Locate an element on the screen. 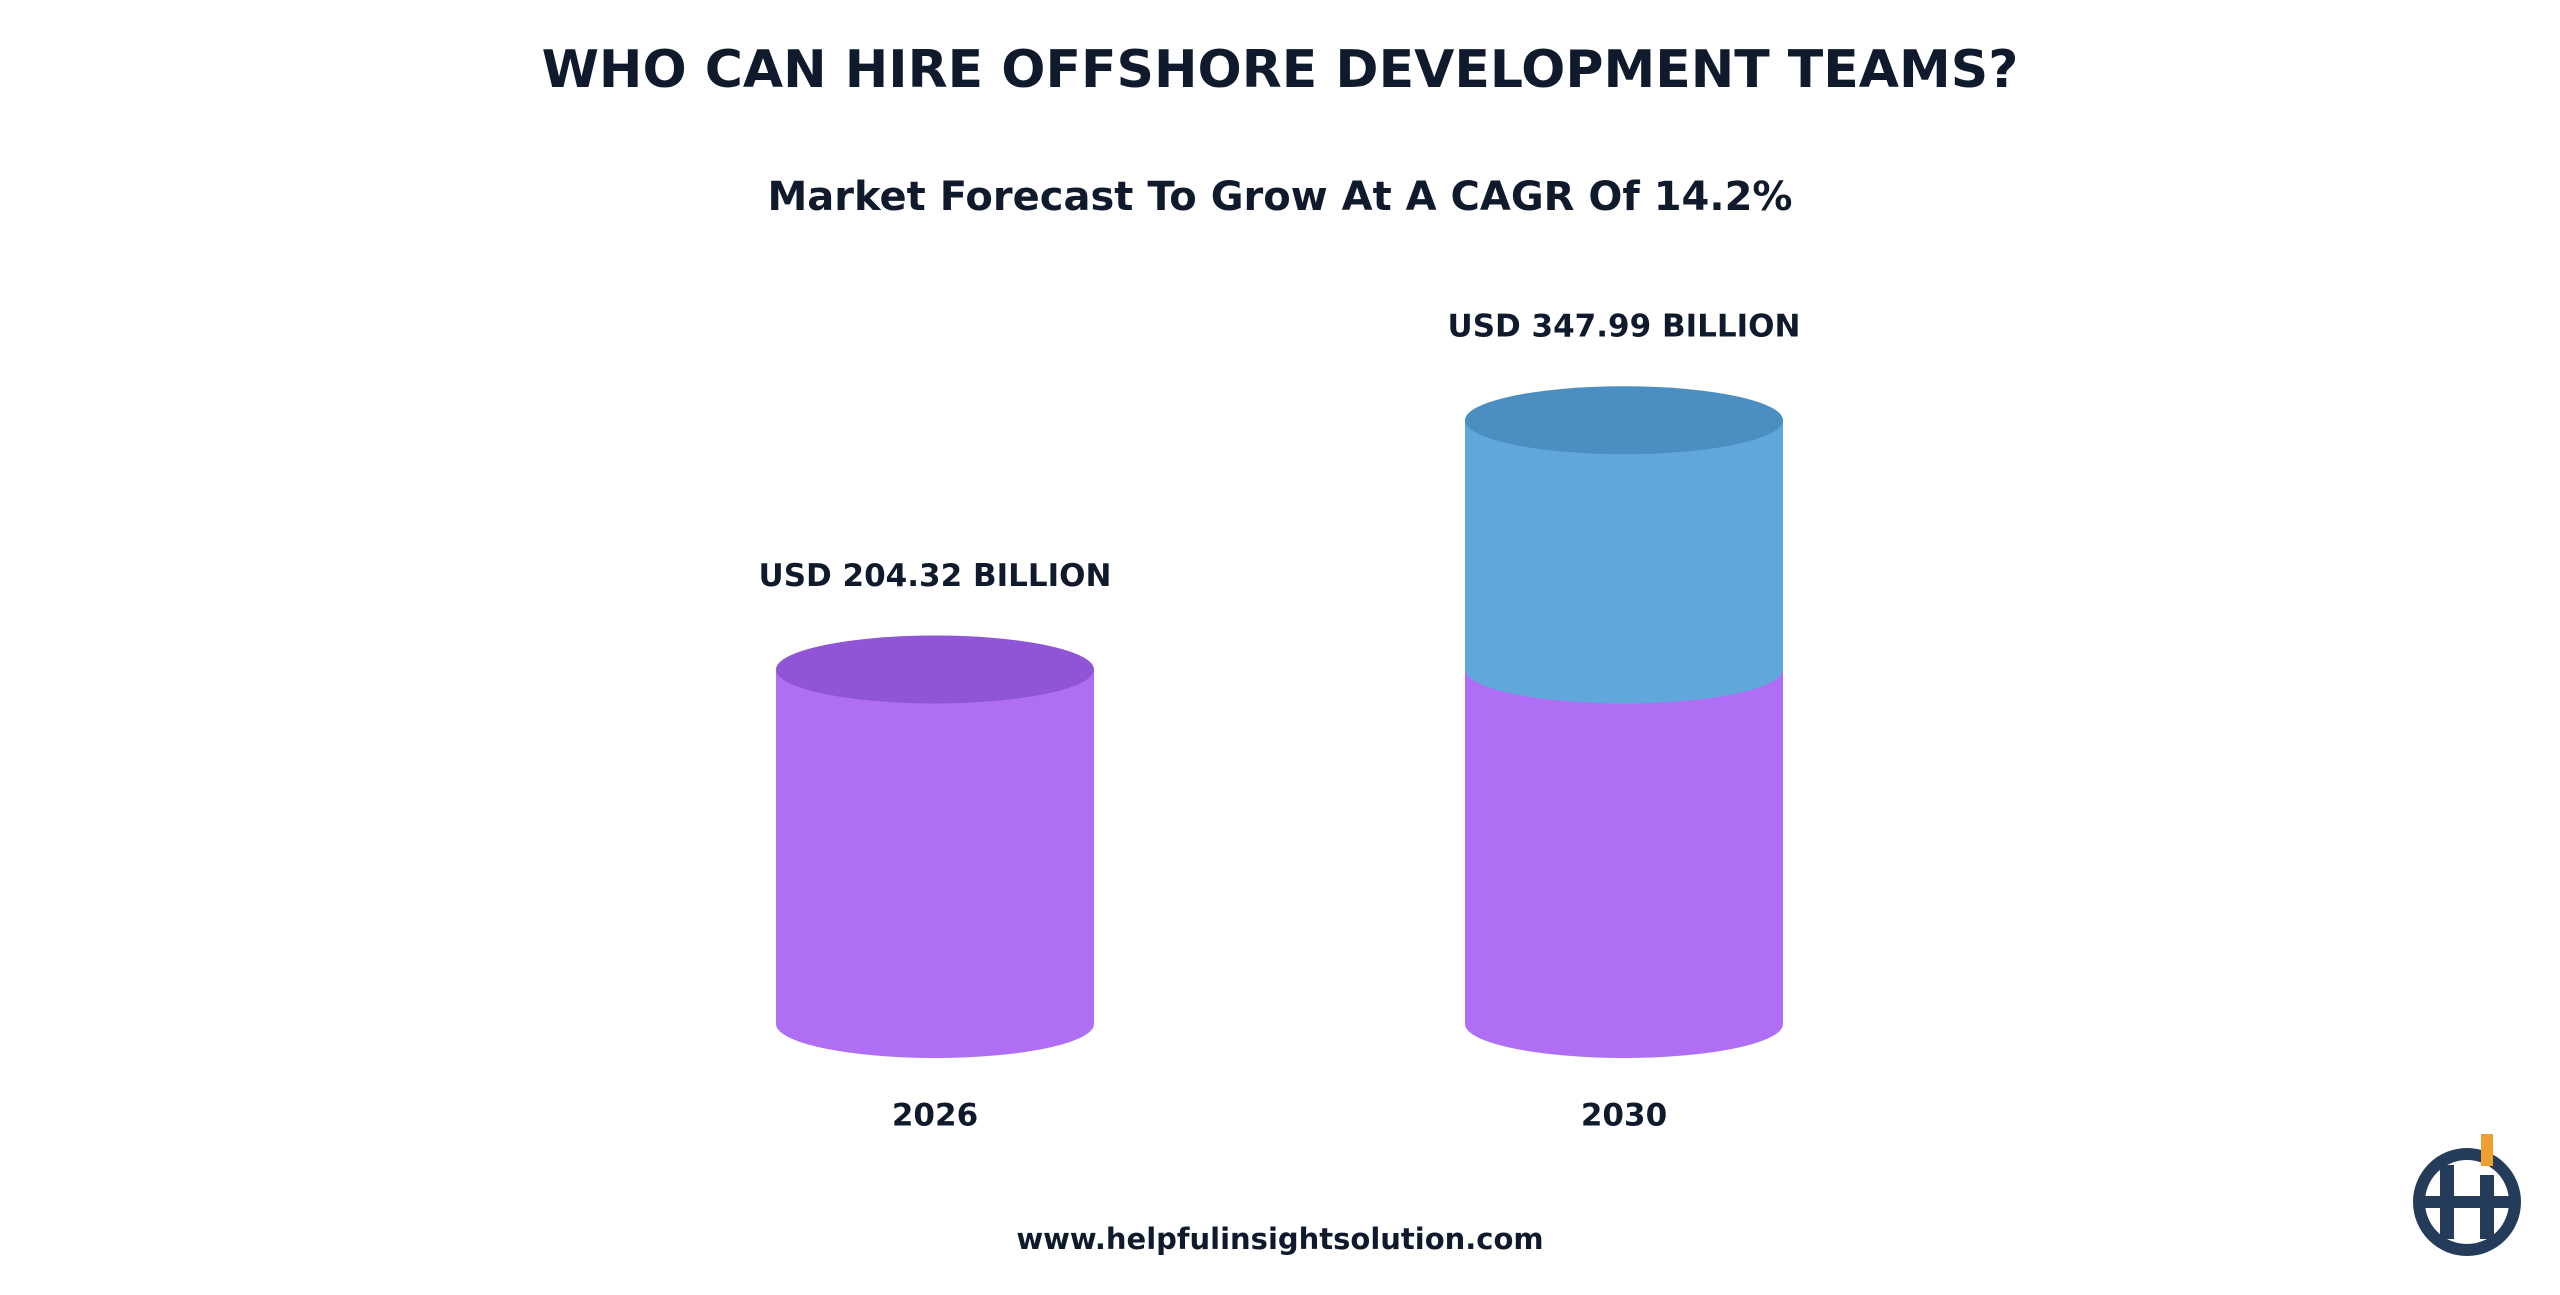 This screenshot has height=1295, width=2560. x-tick-label: 2026 is located at coordinates (935, 1116).